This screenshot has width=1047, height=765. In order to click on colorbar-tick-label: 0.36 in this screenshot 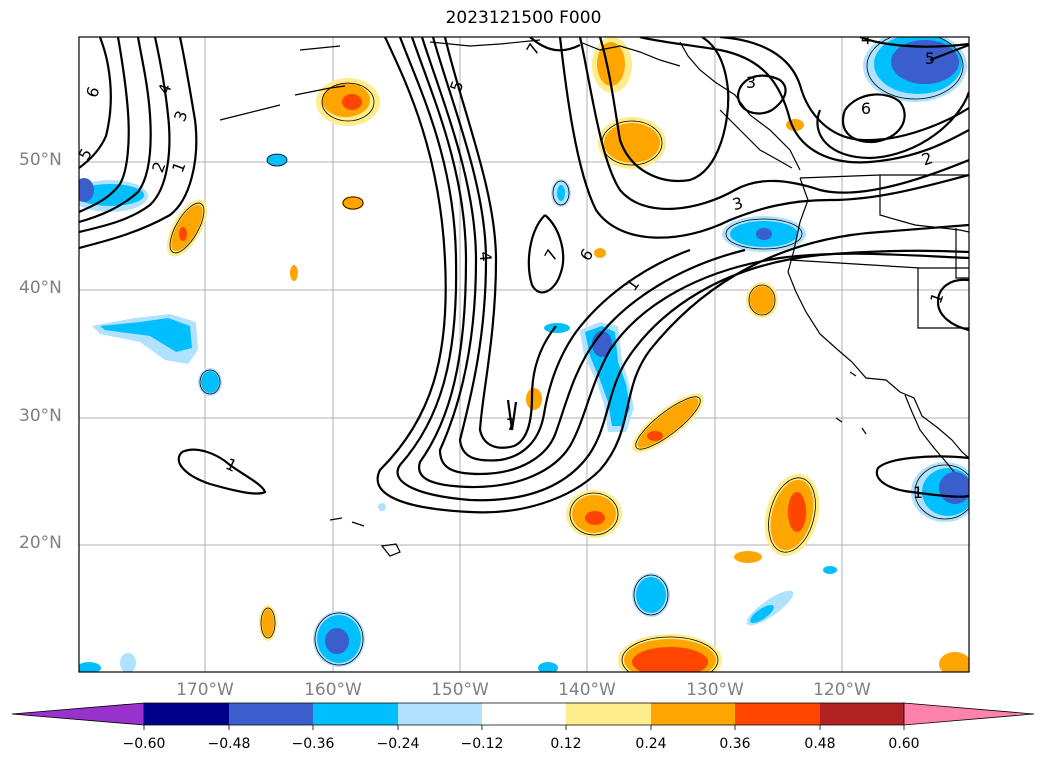, I will do `click(735, 744)`.